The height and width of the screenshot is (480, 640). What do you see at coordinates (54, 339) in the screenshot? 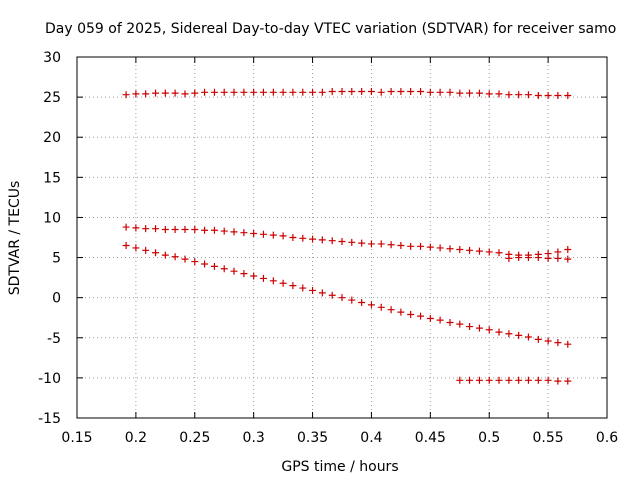
I see `y-tick-label: -5` at bounding box center [54, 339].